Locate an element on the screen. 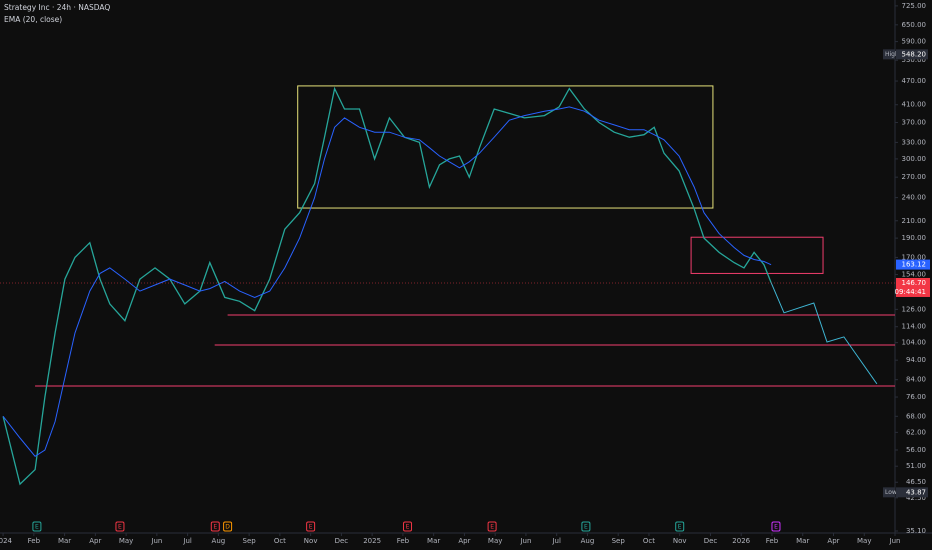 This screenshot has height=550, width=932. last-price-tag is located at coordinates (913, 287).